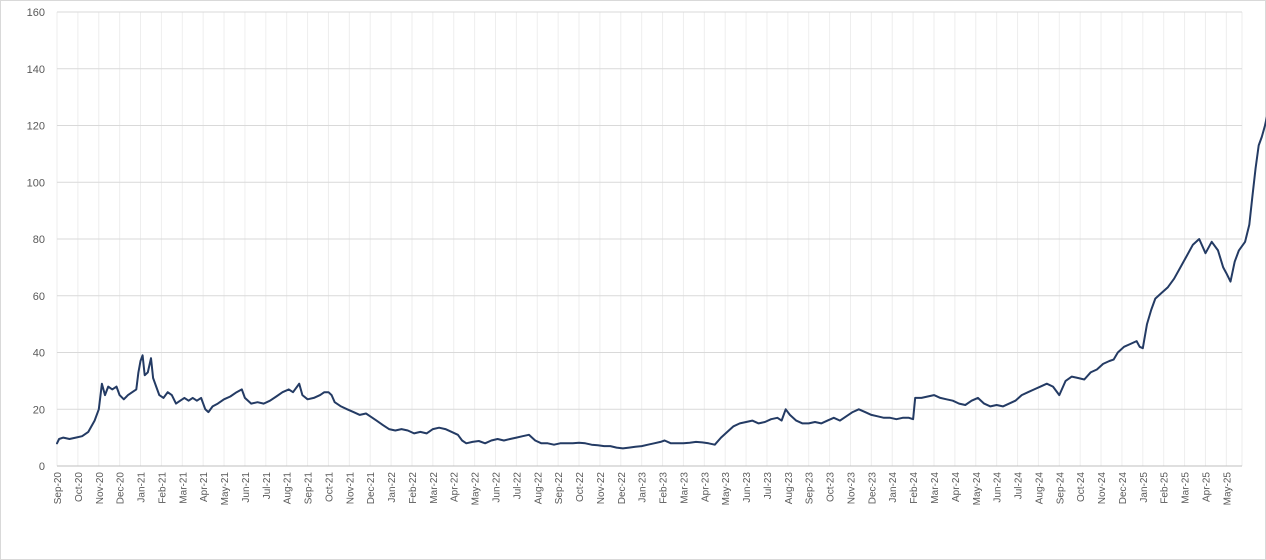  What do you see at coordinates (142, 487) in the screenshot?
I see `x-tick-label: Jan-21` at bounding box center [142, 487].